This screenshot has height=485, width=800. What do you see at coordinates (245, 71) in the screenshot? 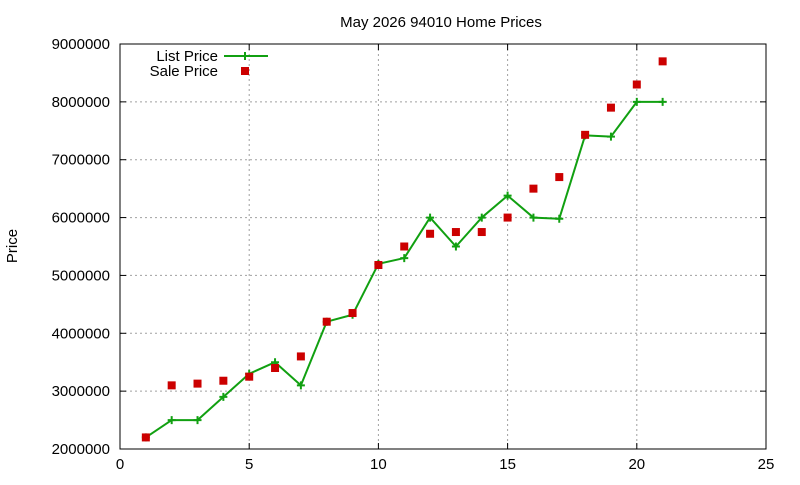
I see `legend-swatch-sale-price-marker` at bounding box center [245, 71].